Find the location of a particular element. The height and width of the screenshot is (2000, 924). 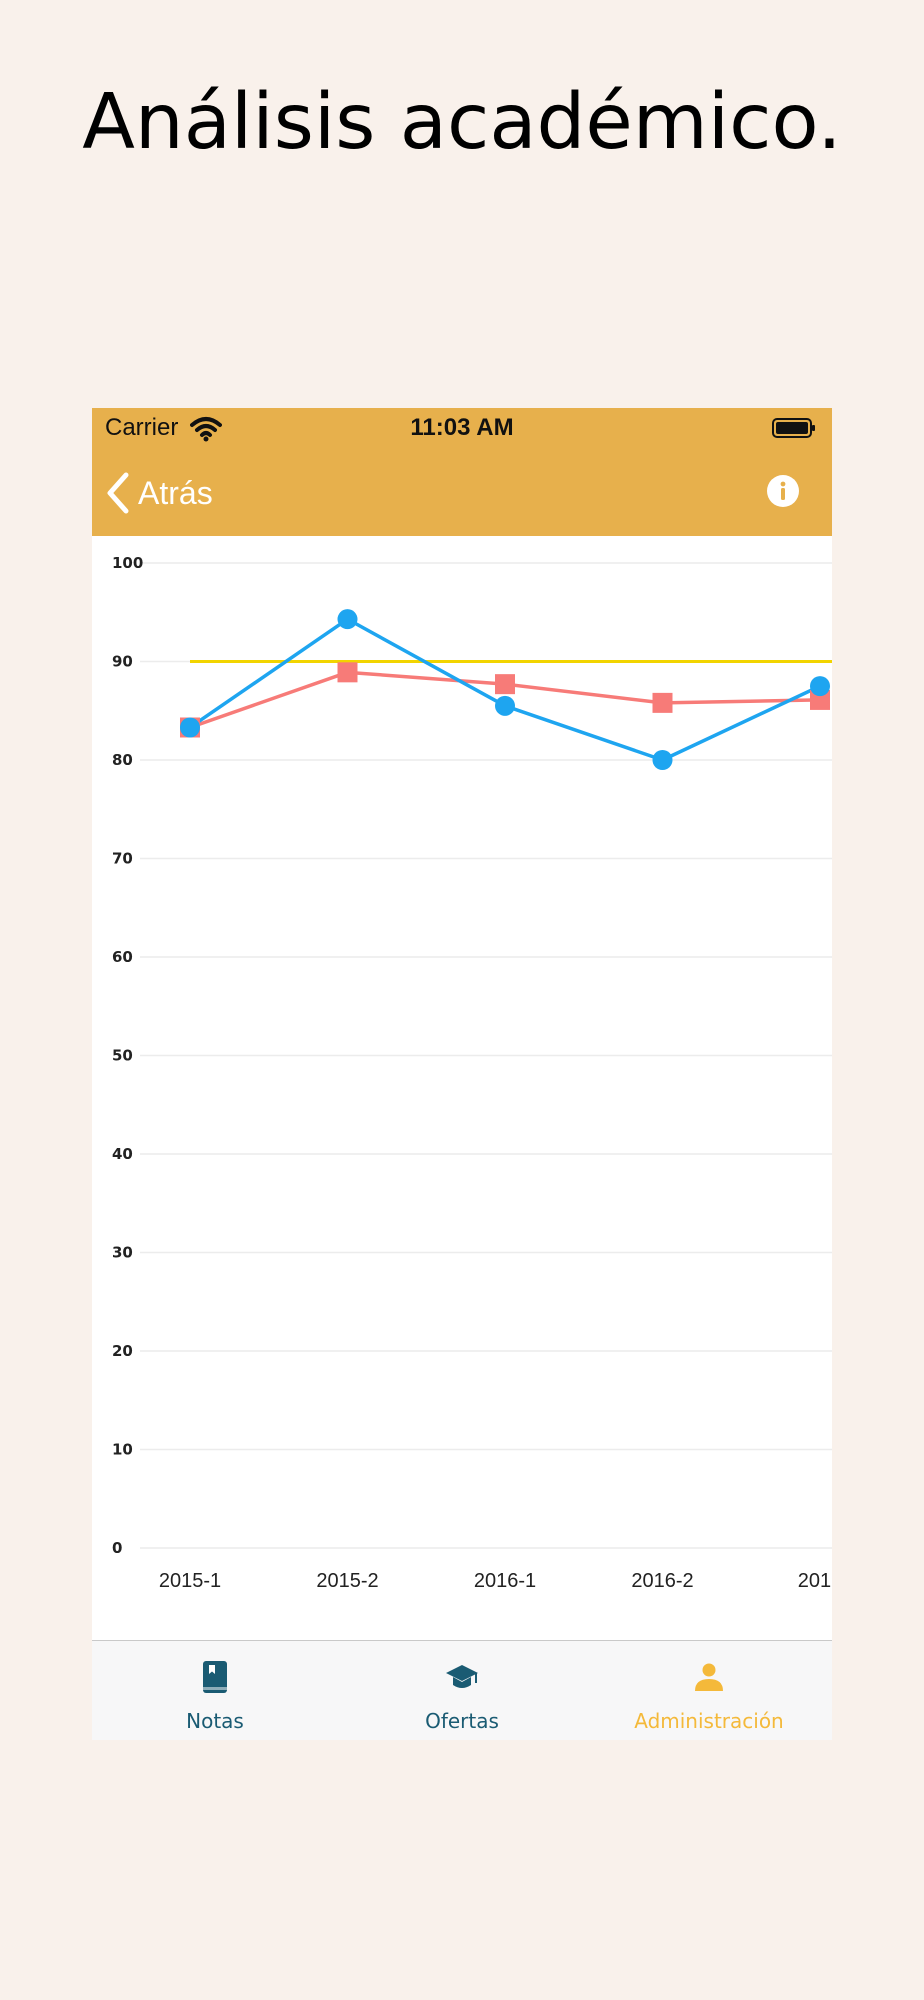

x-tick-label: 2015-2 is located at coordinates (347, 1581).